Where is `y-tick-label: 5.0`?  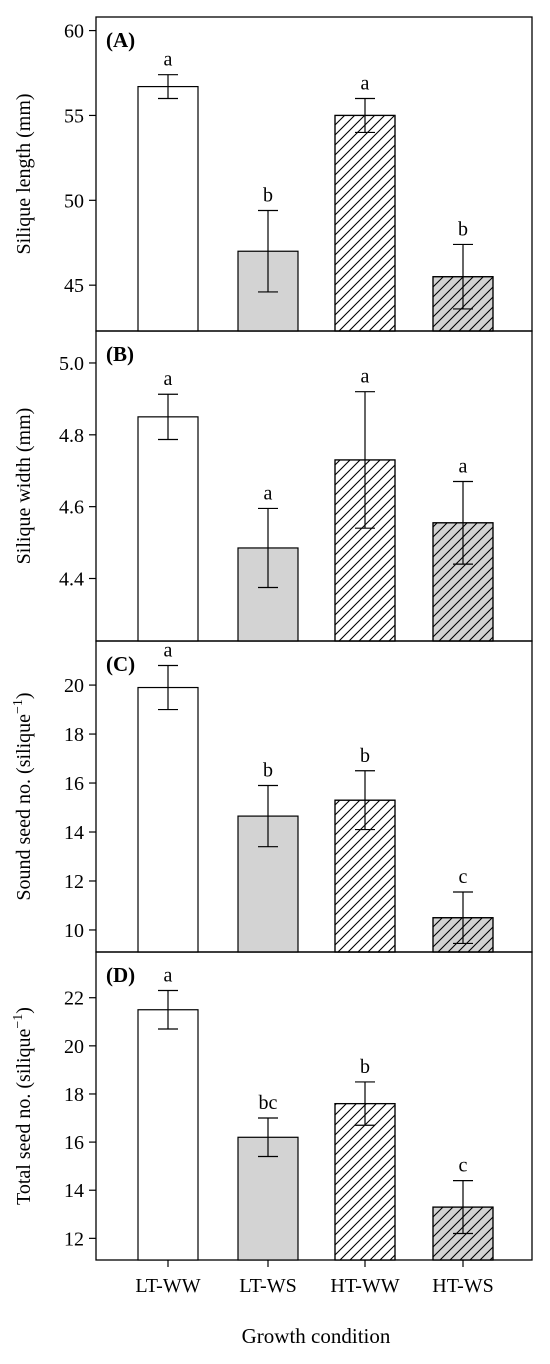 y-tick-label: 5.0 is located at coordinates (71, 364).